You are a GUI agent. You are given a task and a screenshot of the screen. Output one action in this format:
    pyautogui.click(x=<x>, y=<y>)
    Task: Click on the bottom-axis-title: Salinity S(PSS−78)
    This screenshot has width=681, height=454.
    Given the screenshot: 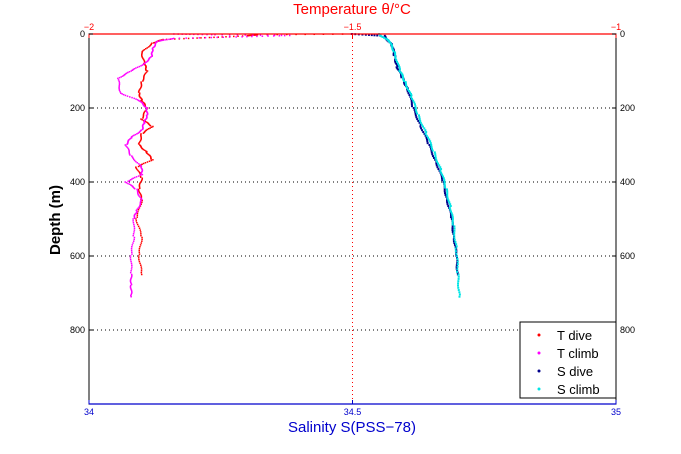 What is the action you would take?
    pyautogui.click(x=352, y=427)
    